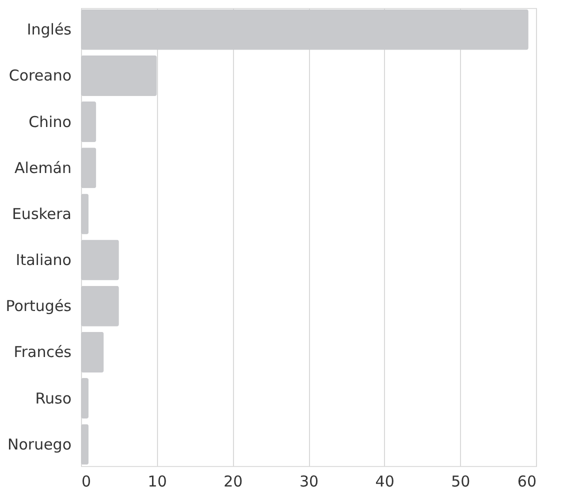  I want to click on x-tick-label: 20, so click(233, 481).